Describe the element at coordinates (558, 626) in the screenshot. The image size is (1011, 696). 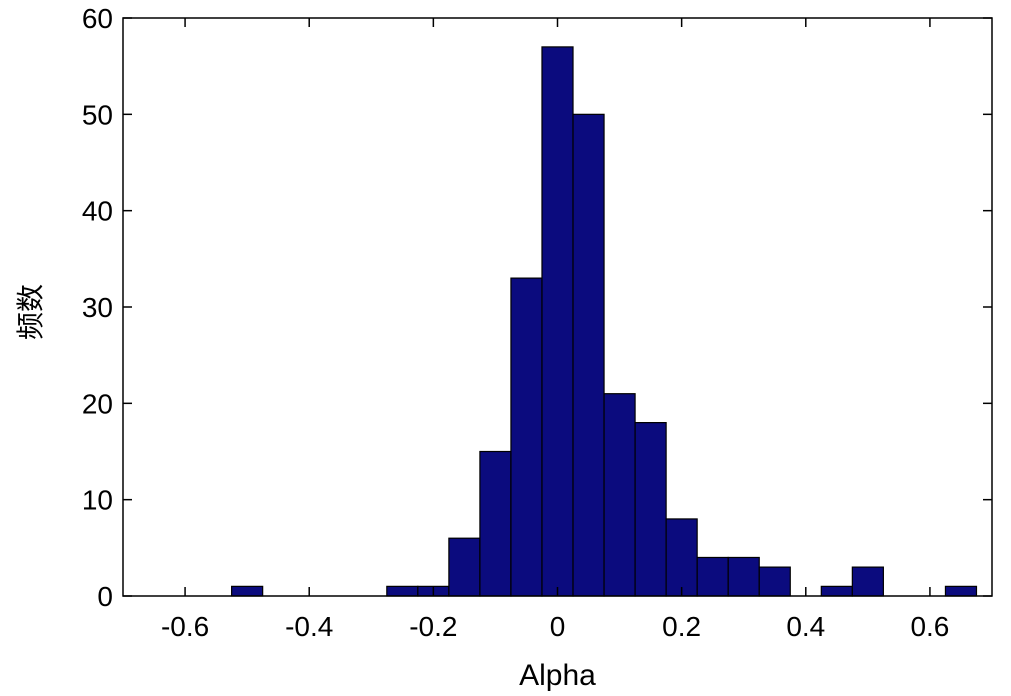
I see `x-tick-label: 0` at that location.